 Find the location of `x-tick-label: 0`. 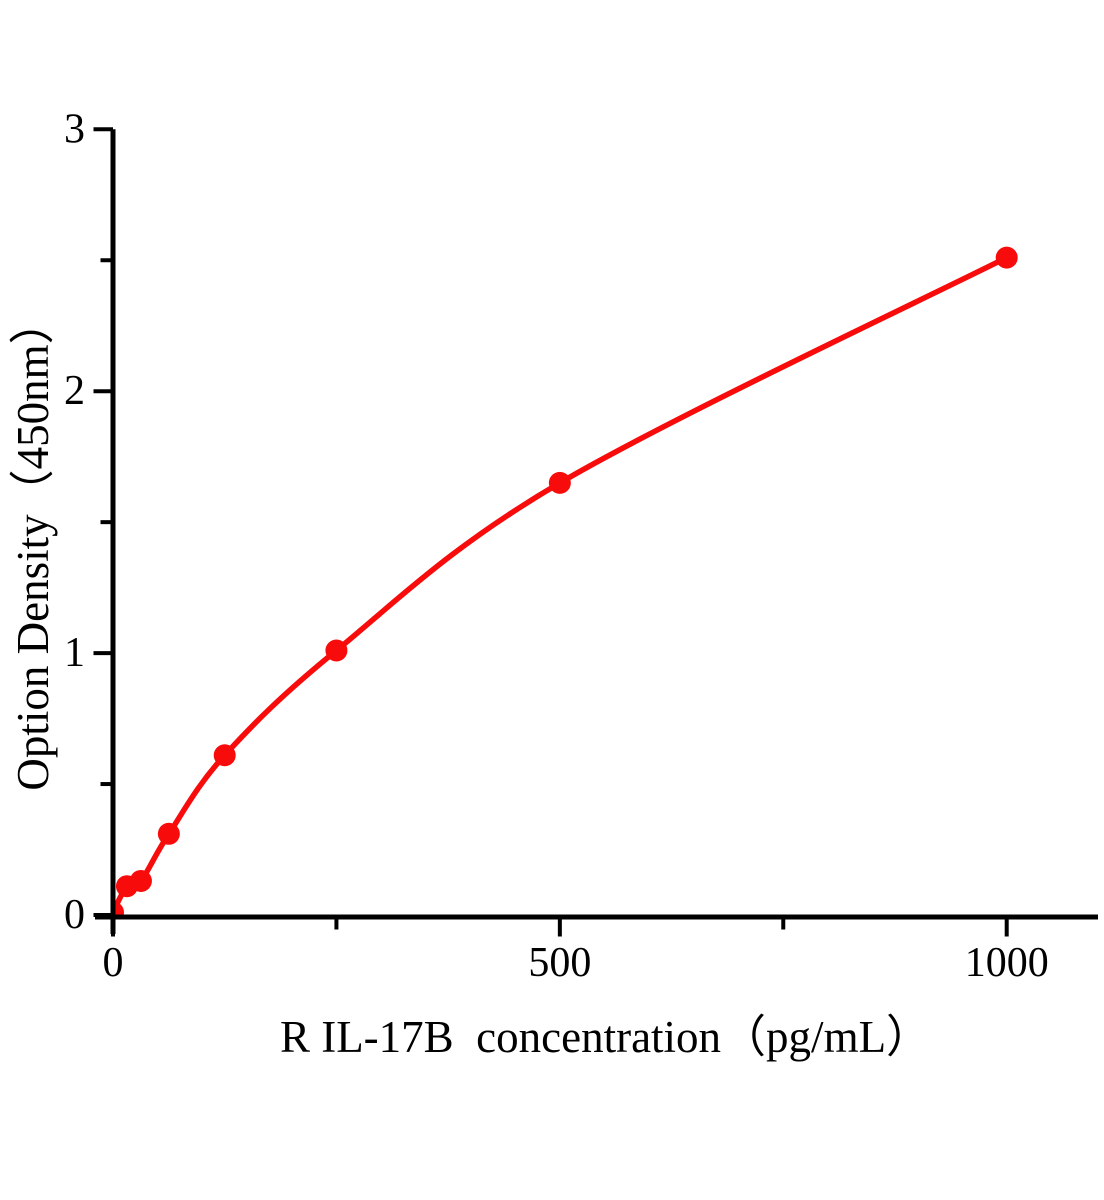

x-tick-label: 0 is located at coordinates (113, 963).